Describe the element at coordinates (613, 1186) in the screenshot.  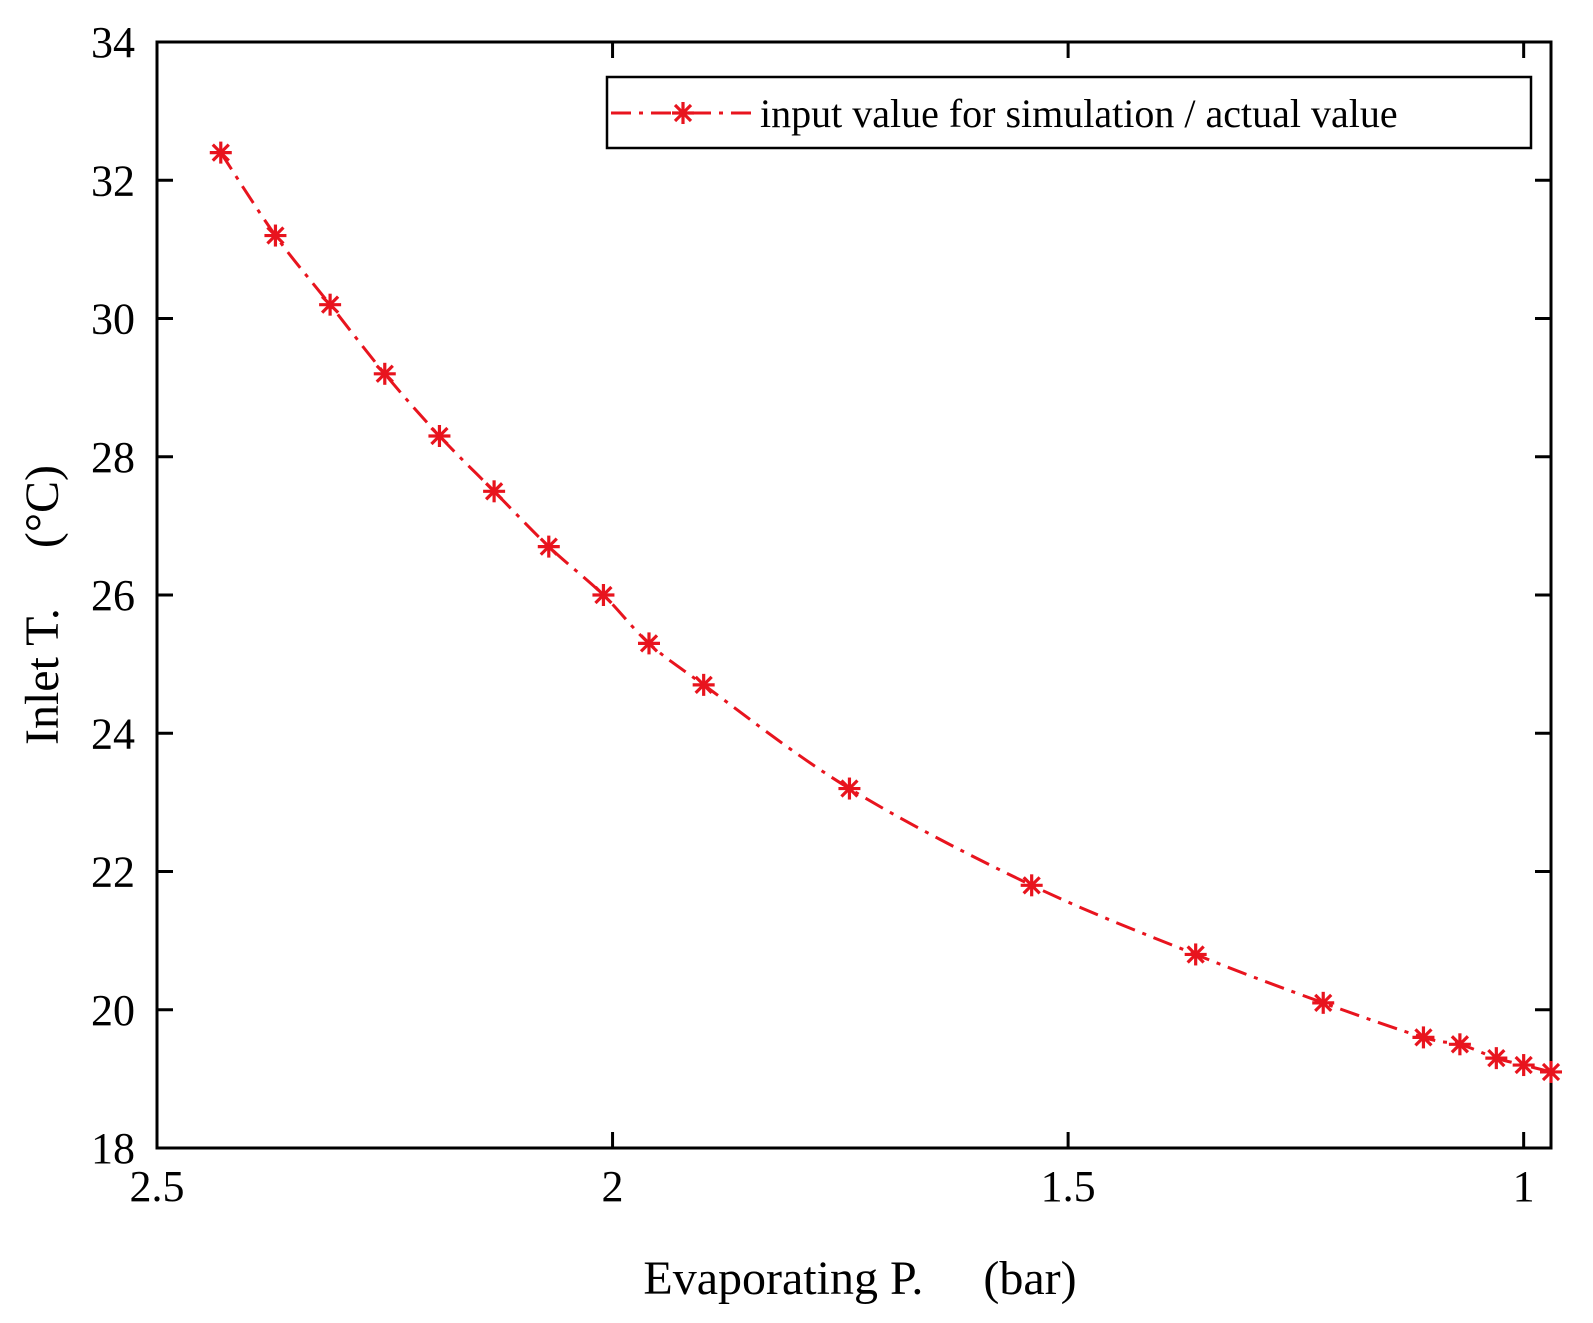
I see `x-tick-label: 2` at that location.